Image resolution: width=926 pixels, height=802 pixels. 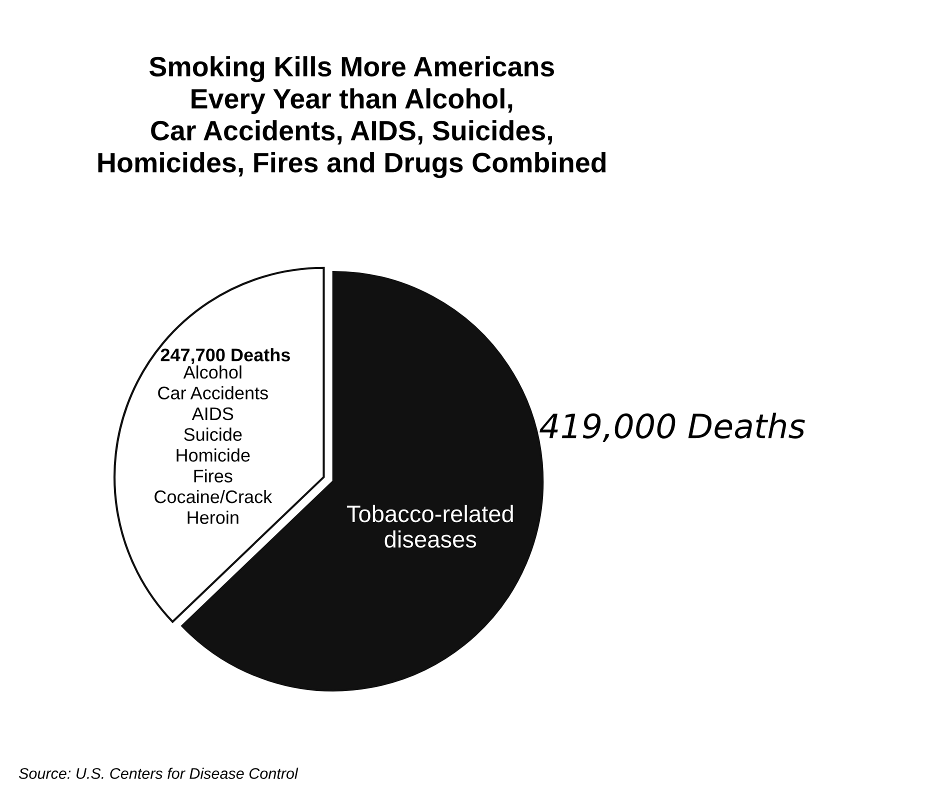 I want to click on chart-title: Smoking Kills More Americans Every Year than Alcohol, Car Accidents, AIDS, Suicides, Homicides, Fires and Drugs Combined, so click(x=352, y=117).